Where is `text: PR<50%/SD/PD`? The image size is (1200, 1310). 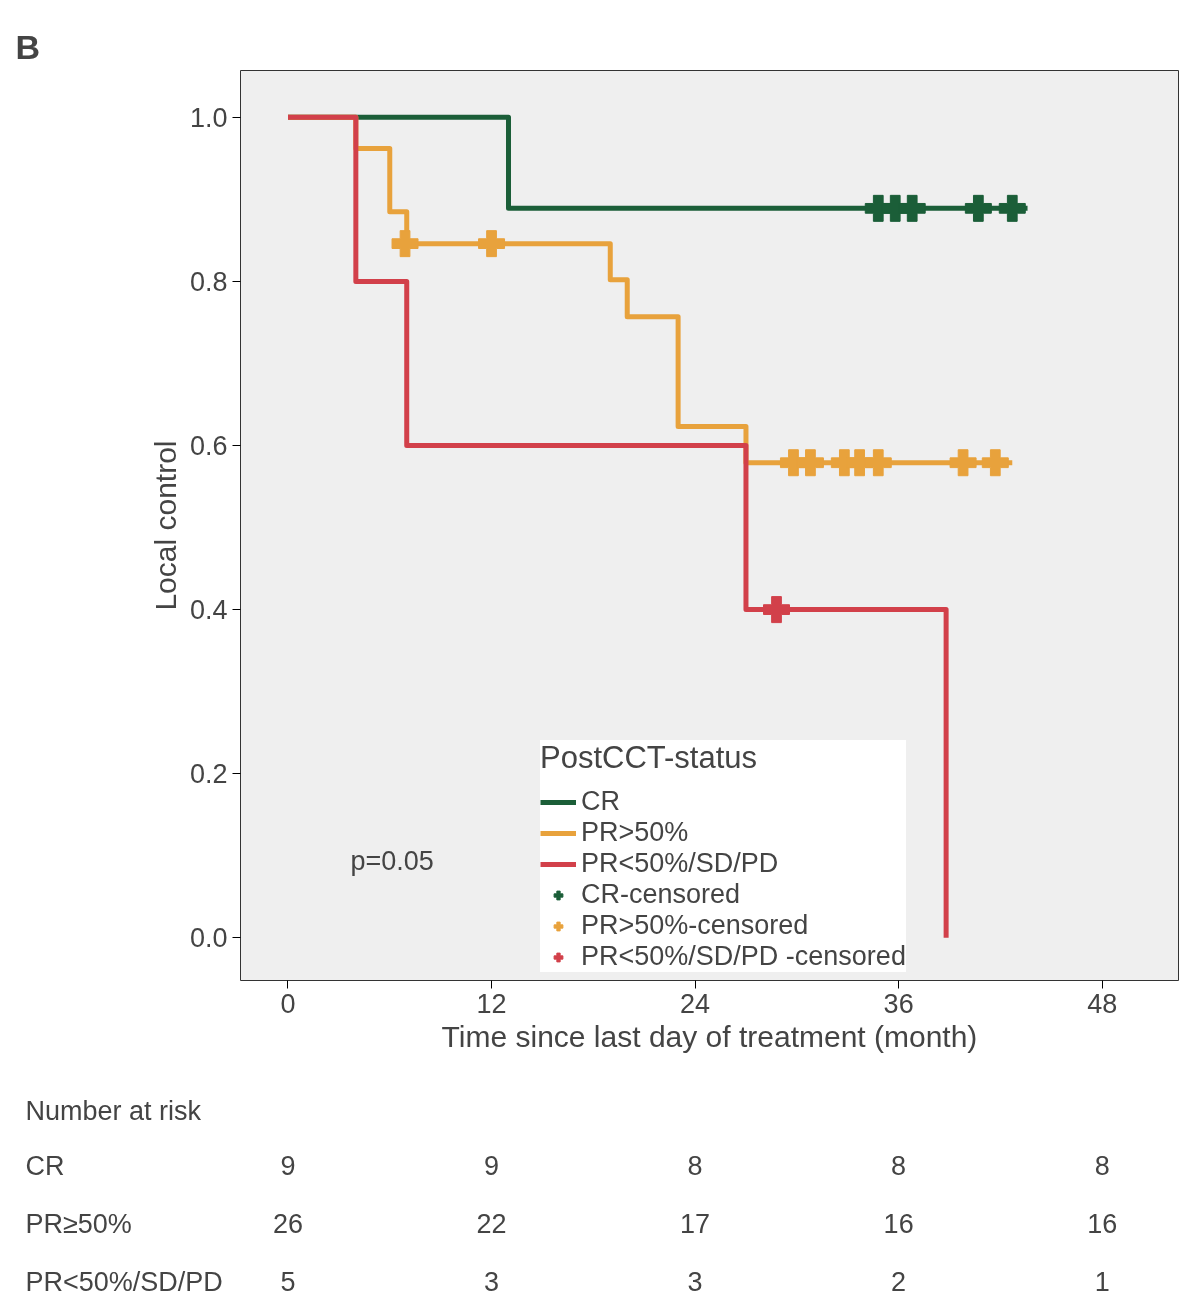 text: PR<50%/SD/PD is located at coordinates (124, 1281).